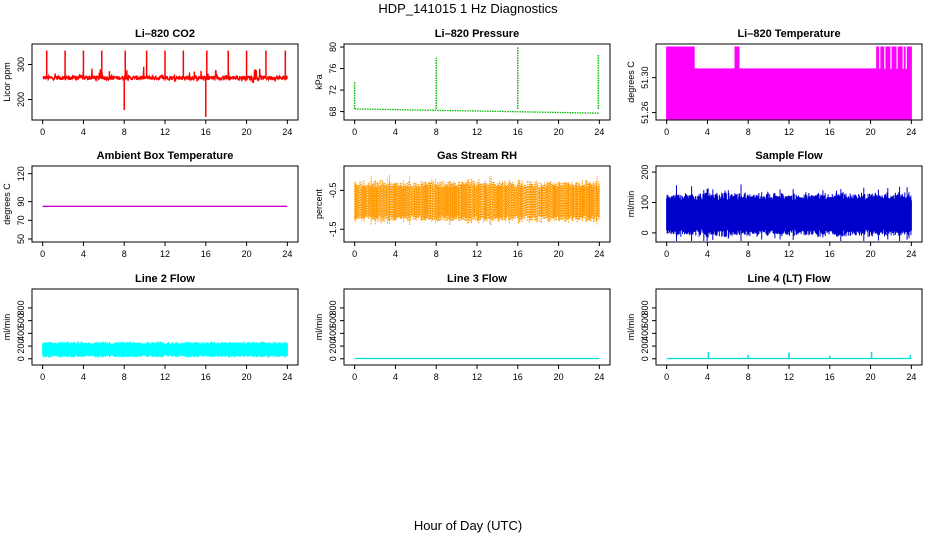 The height and width of the screenshot is (540, 936). What do you see at coordinates (165, 34) in the screenshot?
I see `panel-title: Li–820 CO2` at bounding box center [165, 34].